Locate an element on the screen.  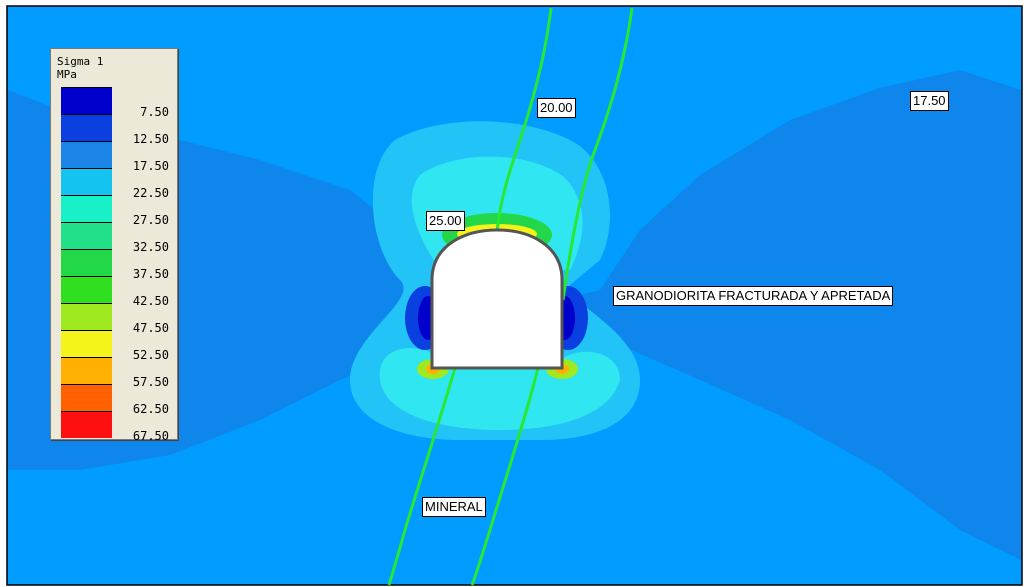
legend-value: 22.50 is located at coordinates (150, 193).